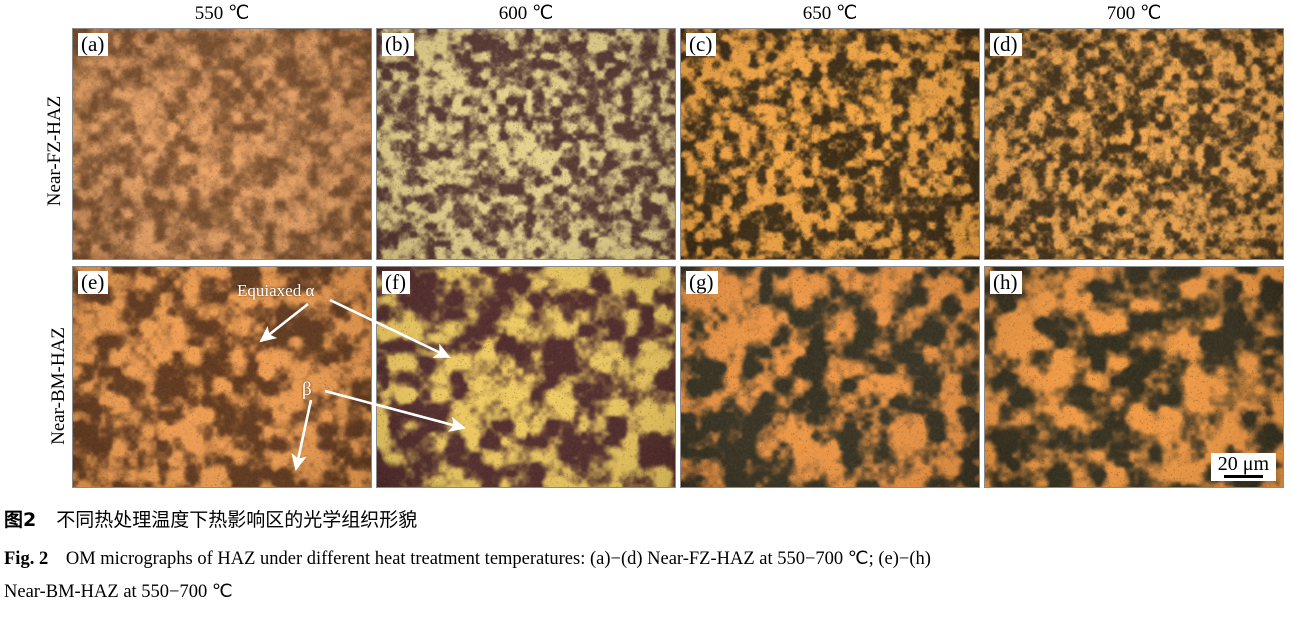  I want to click on caption-chinese-text: 不同热处理温度下热影响区的光学组织形貌, so click(237, 520).